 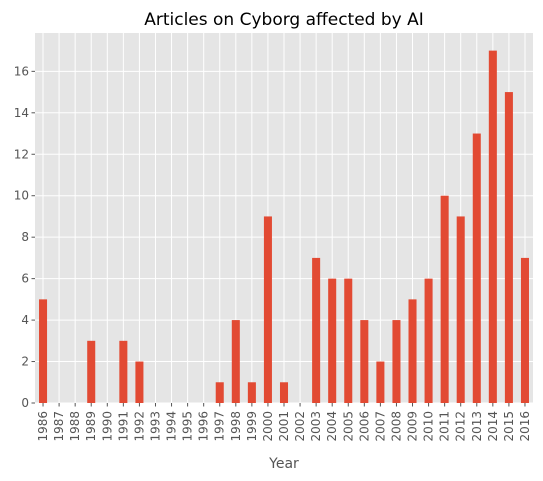 I want to click on bar-1991, so click(x=123, y=371).